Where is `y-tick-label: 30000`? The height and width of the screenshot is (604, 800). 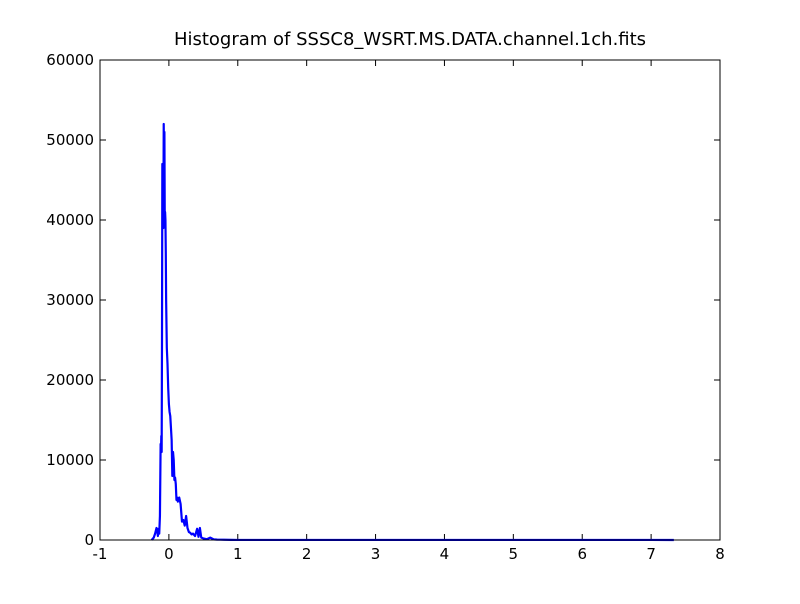 y-tick-label: 30000 is located at coordinates (70, 300).